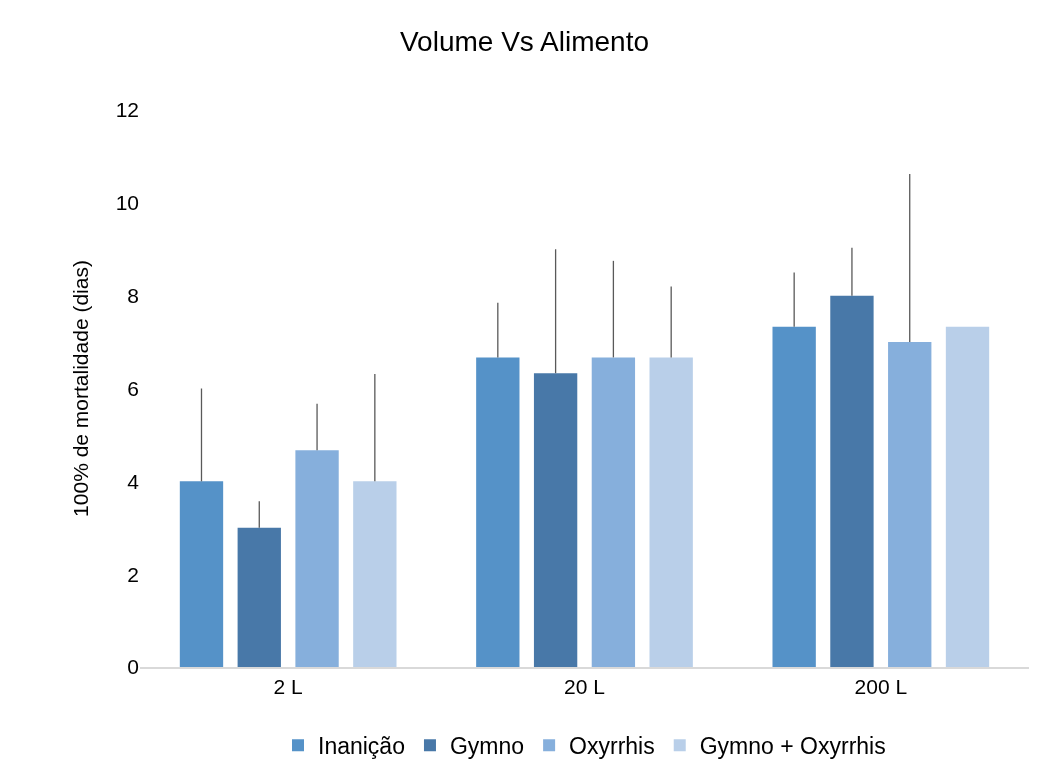 The image size is (1049, 778). What do you see at coordinates (524, 41) in the screenshot?
I see `chart-title: Volume Vs Alimento` at bounding box center [524, 41].